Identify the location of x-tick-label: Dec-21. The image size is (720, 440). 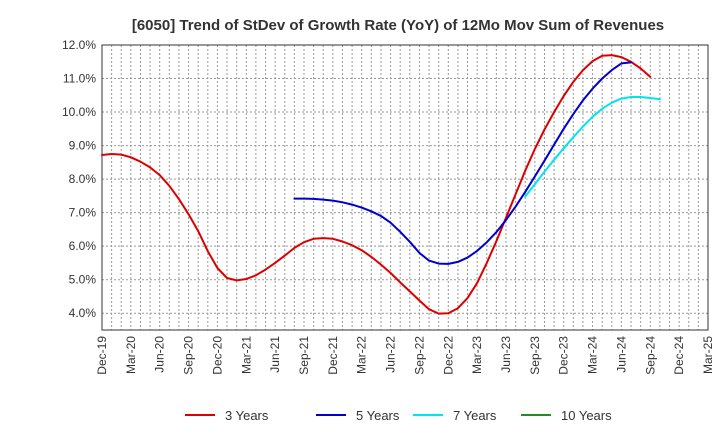
(333, 355).